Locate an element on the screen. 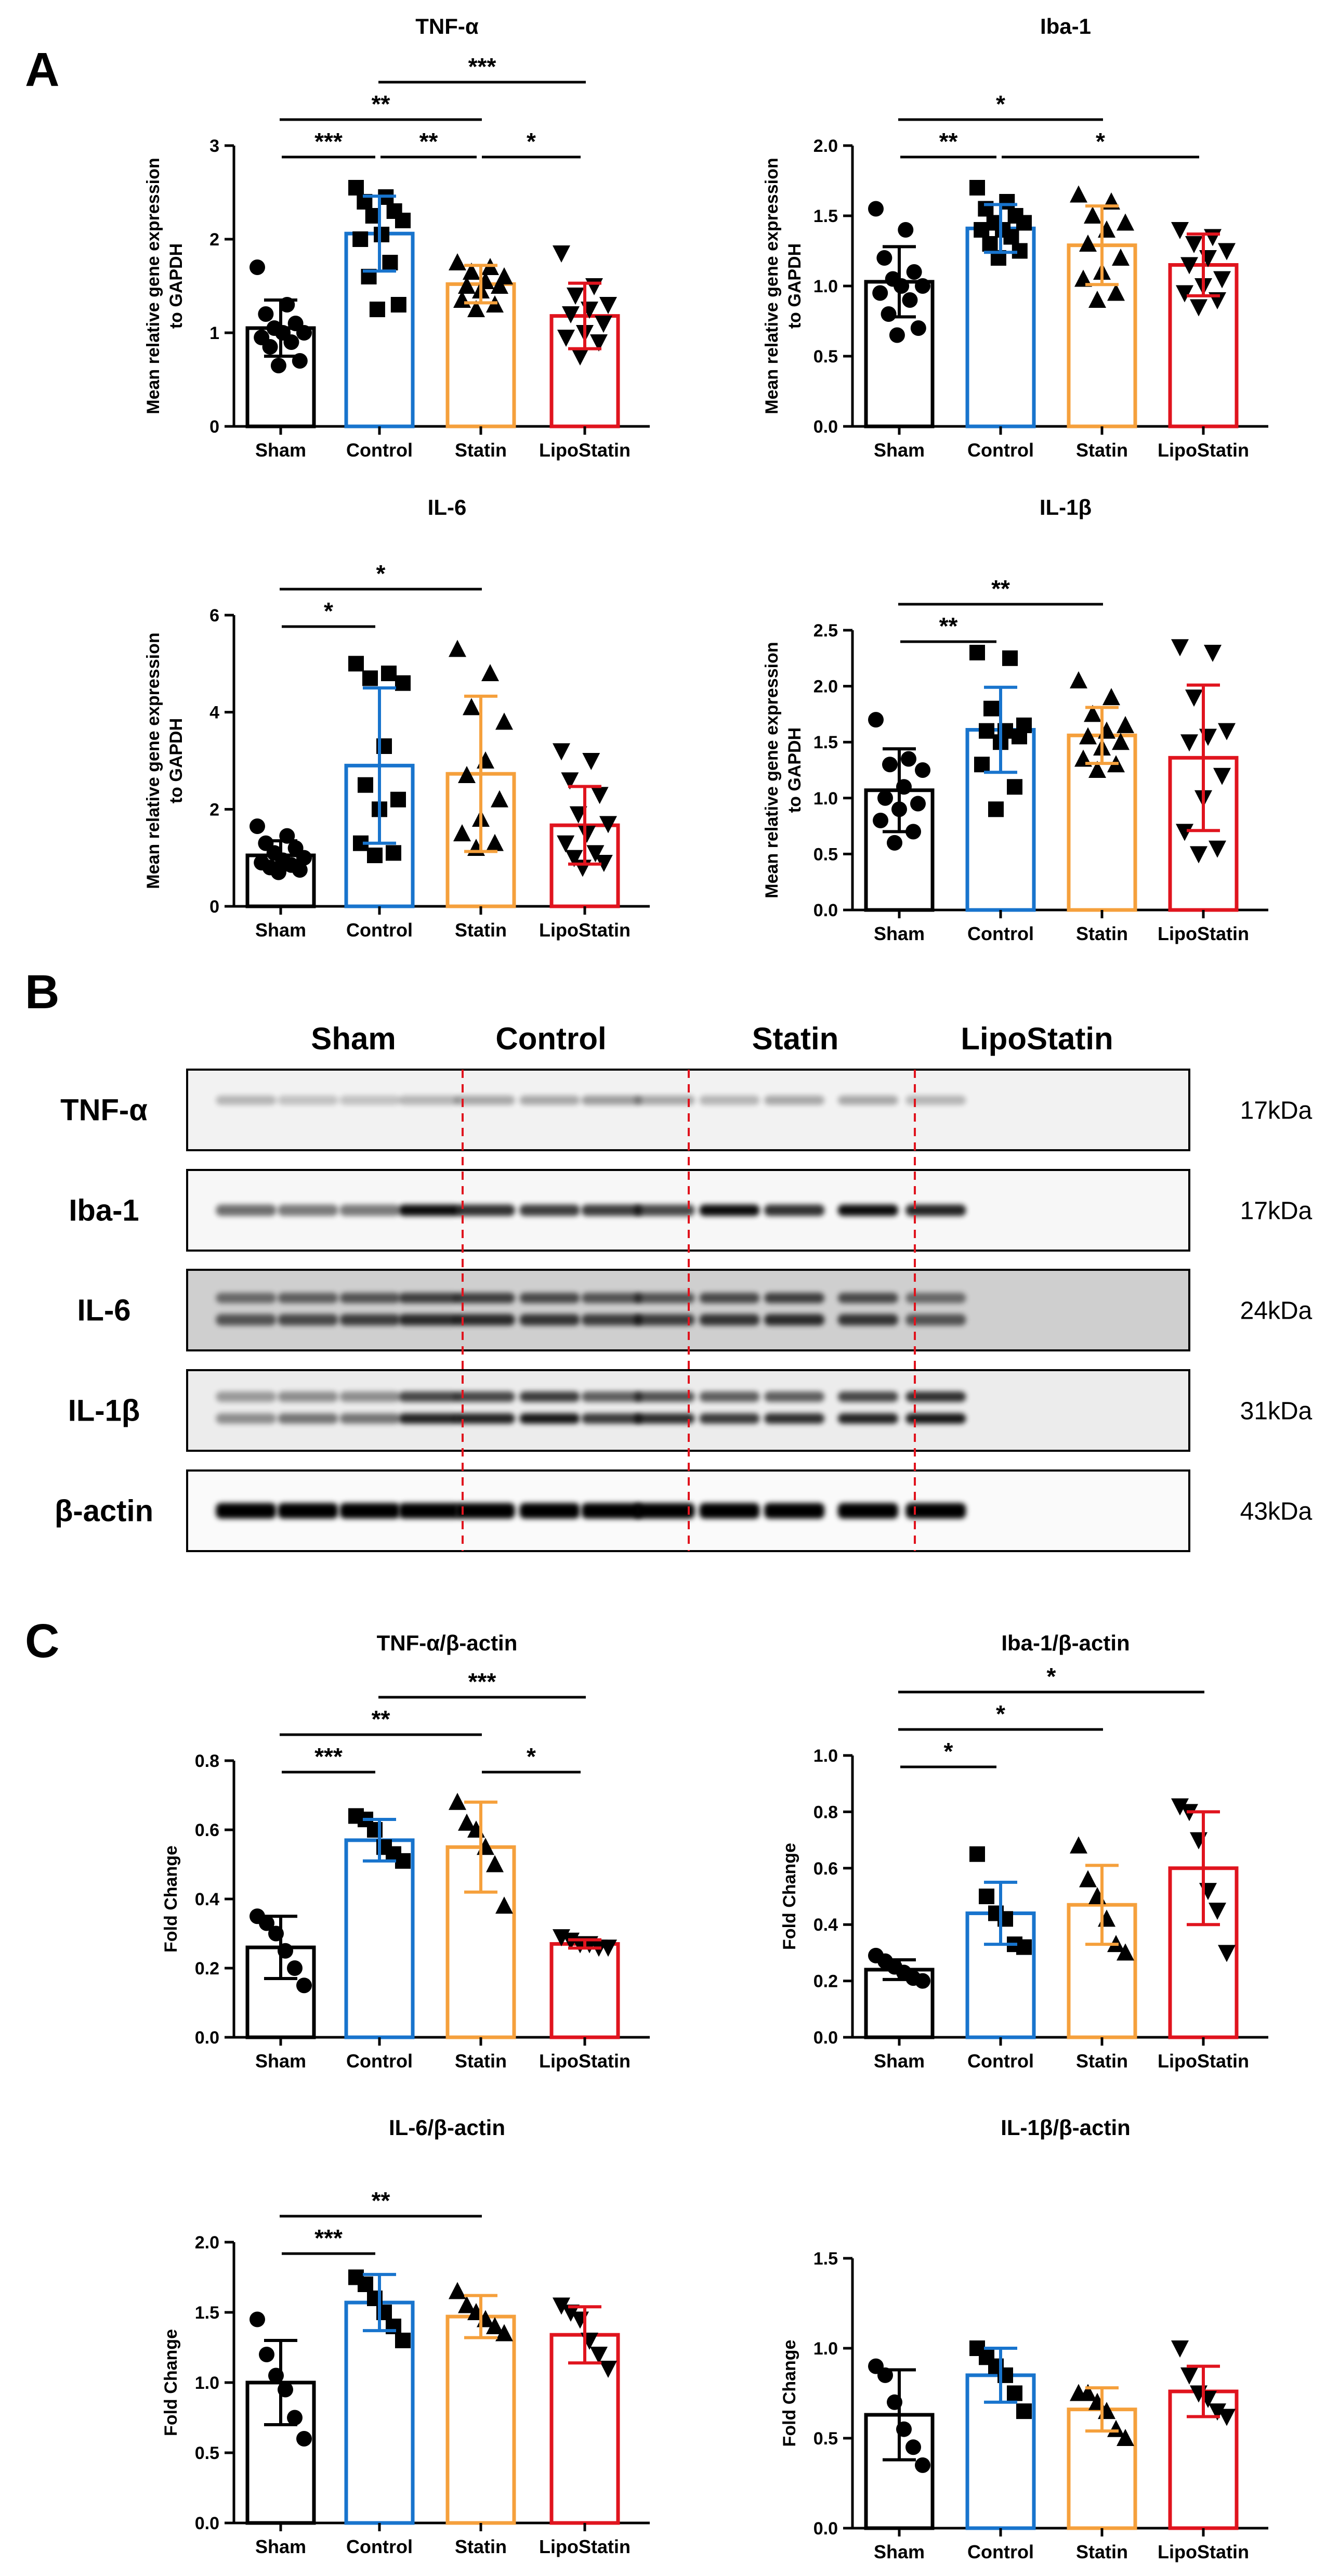 The image size is (1339, 2576). category-label: Sham is located at coordinates (280, 930).